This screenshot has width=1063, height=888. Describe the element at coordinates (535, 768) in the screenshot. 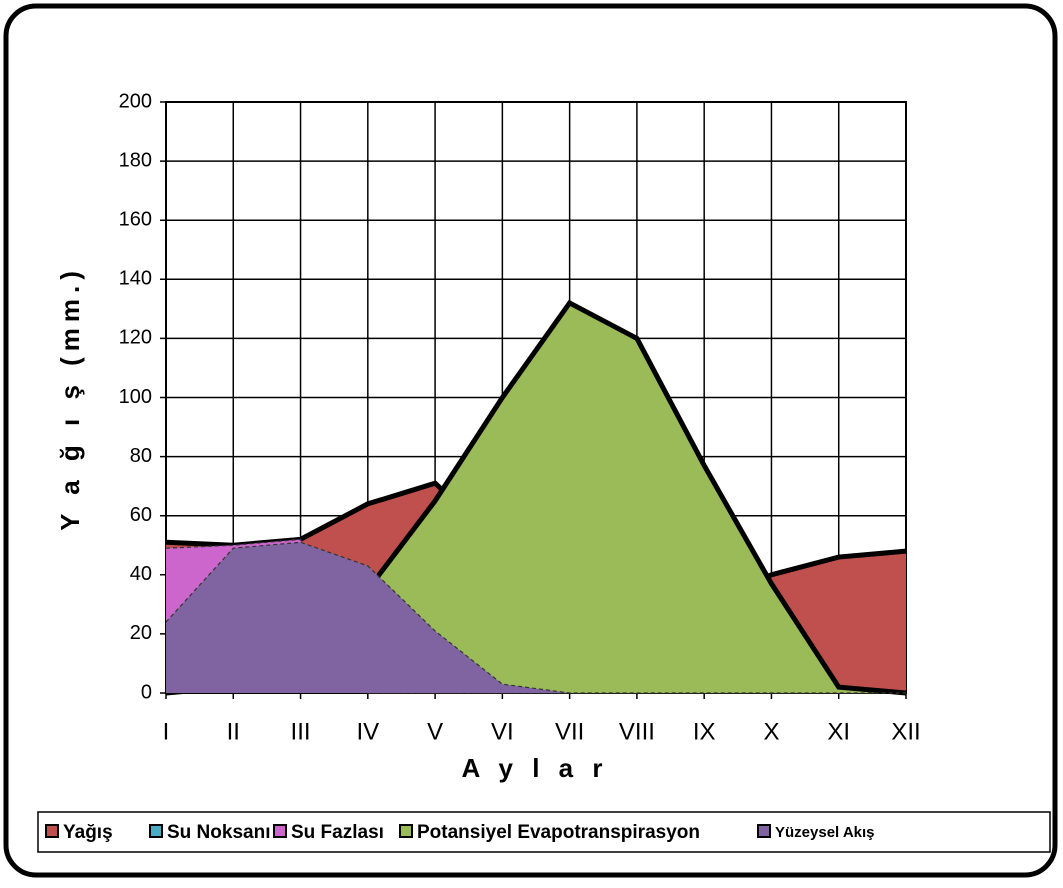

I see `x-axis-title: A y l a r` at that location.